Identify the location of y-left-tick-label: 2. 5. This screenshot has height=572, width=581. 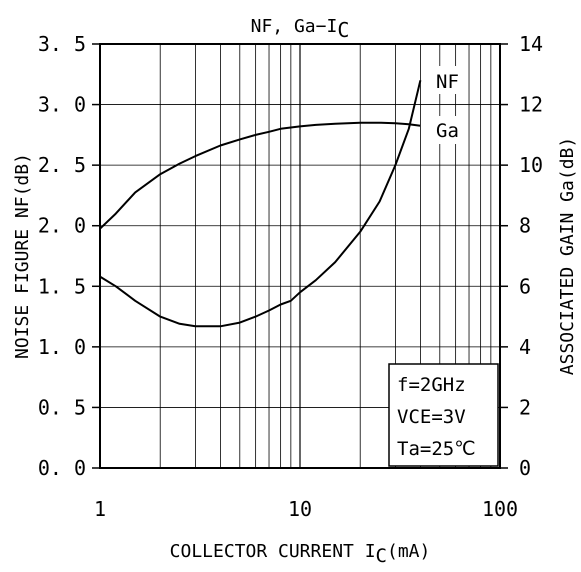
(62, 165).